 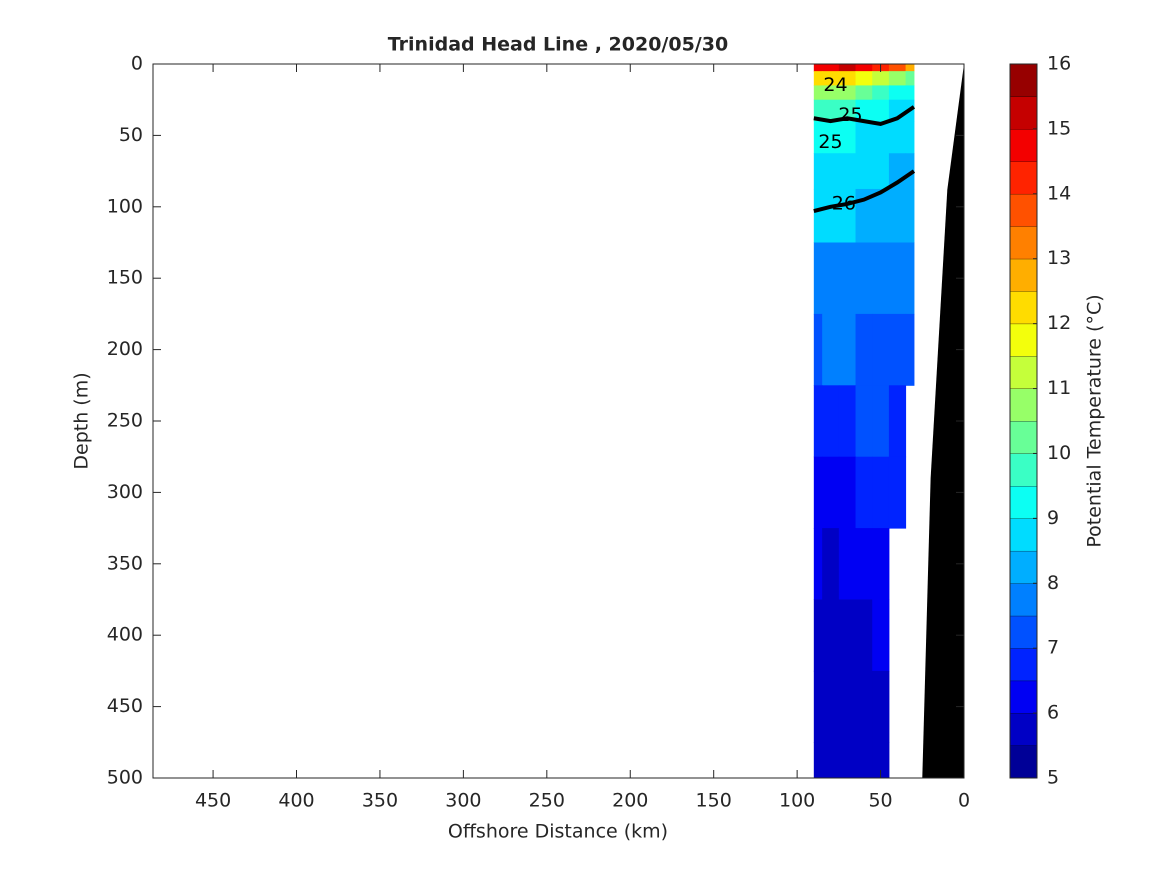 I want to click on contour-label: 26, so click(x=844, y=203).